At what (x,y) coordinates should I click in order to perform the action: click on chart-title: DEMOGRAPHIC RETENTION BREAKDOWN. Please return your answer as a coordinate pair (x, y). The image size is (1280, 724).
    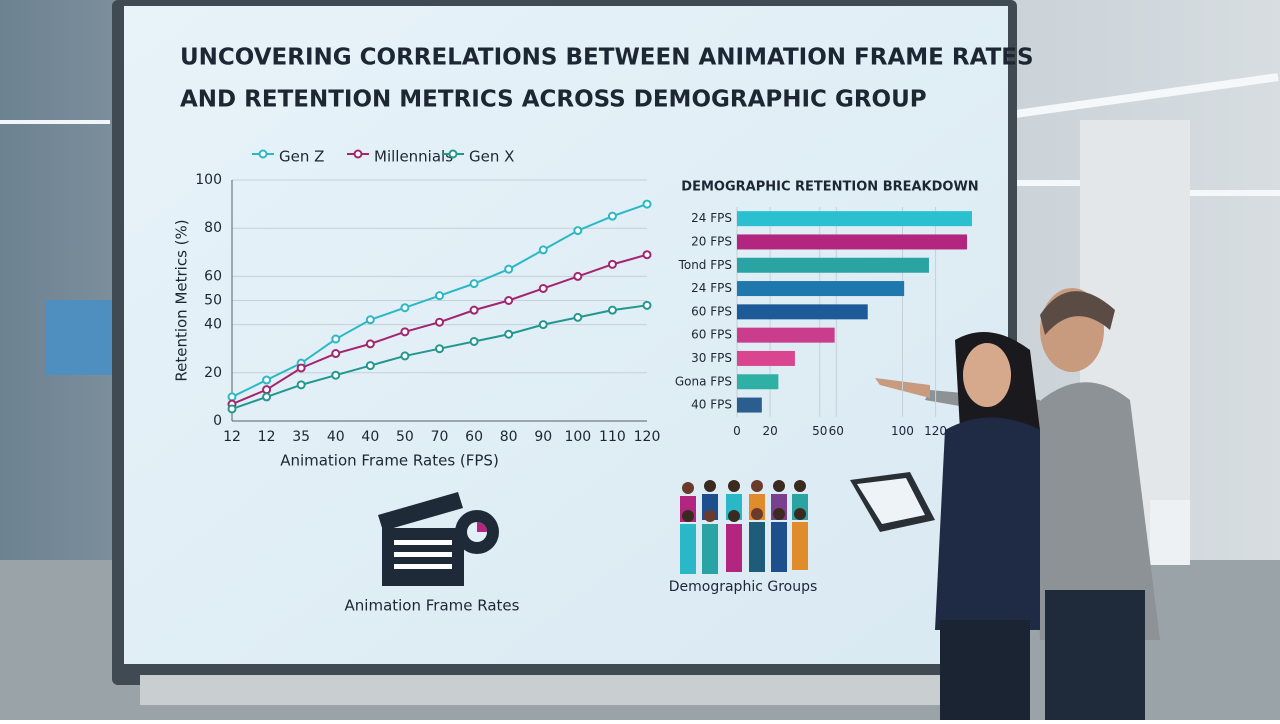
    Looking at the image, I should click on (829, 187).